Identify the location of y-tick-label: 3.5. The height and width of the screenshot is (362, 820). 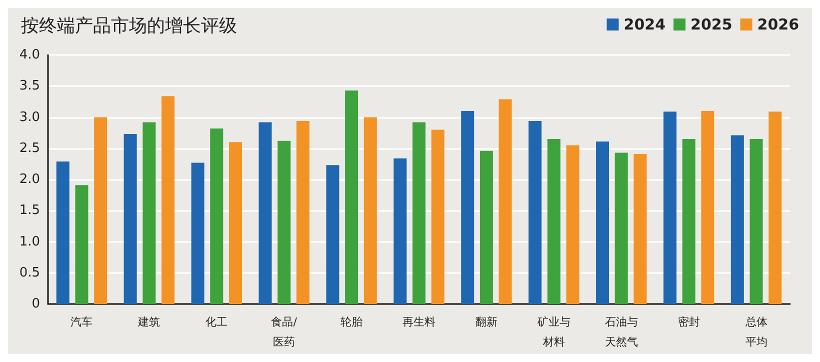
(29, 86).